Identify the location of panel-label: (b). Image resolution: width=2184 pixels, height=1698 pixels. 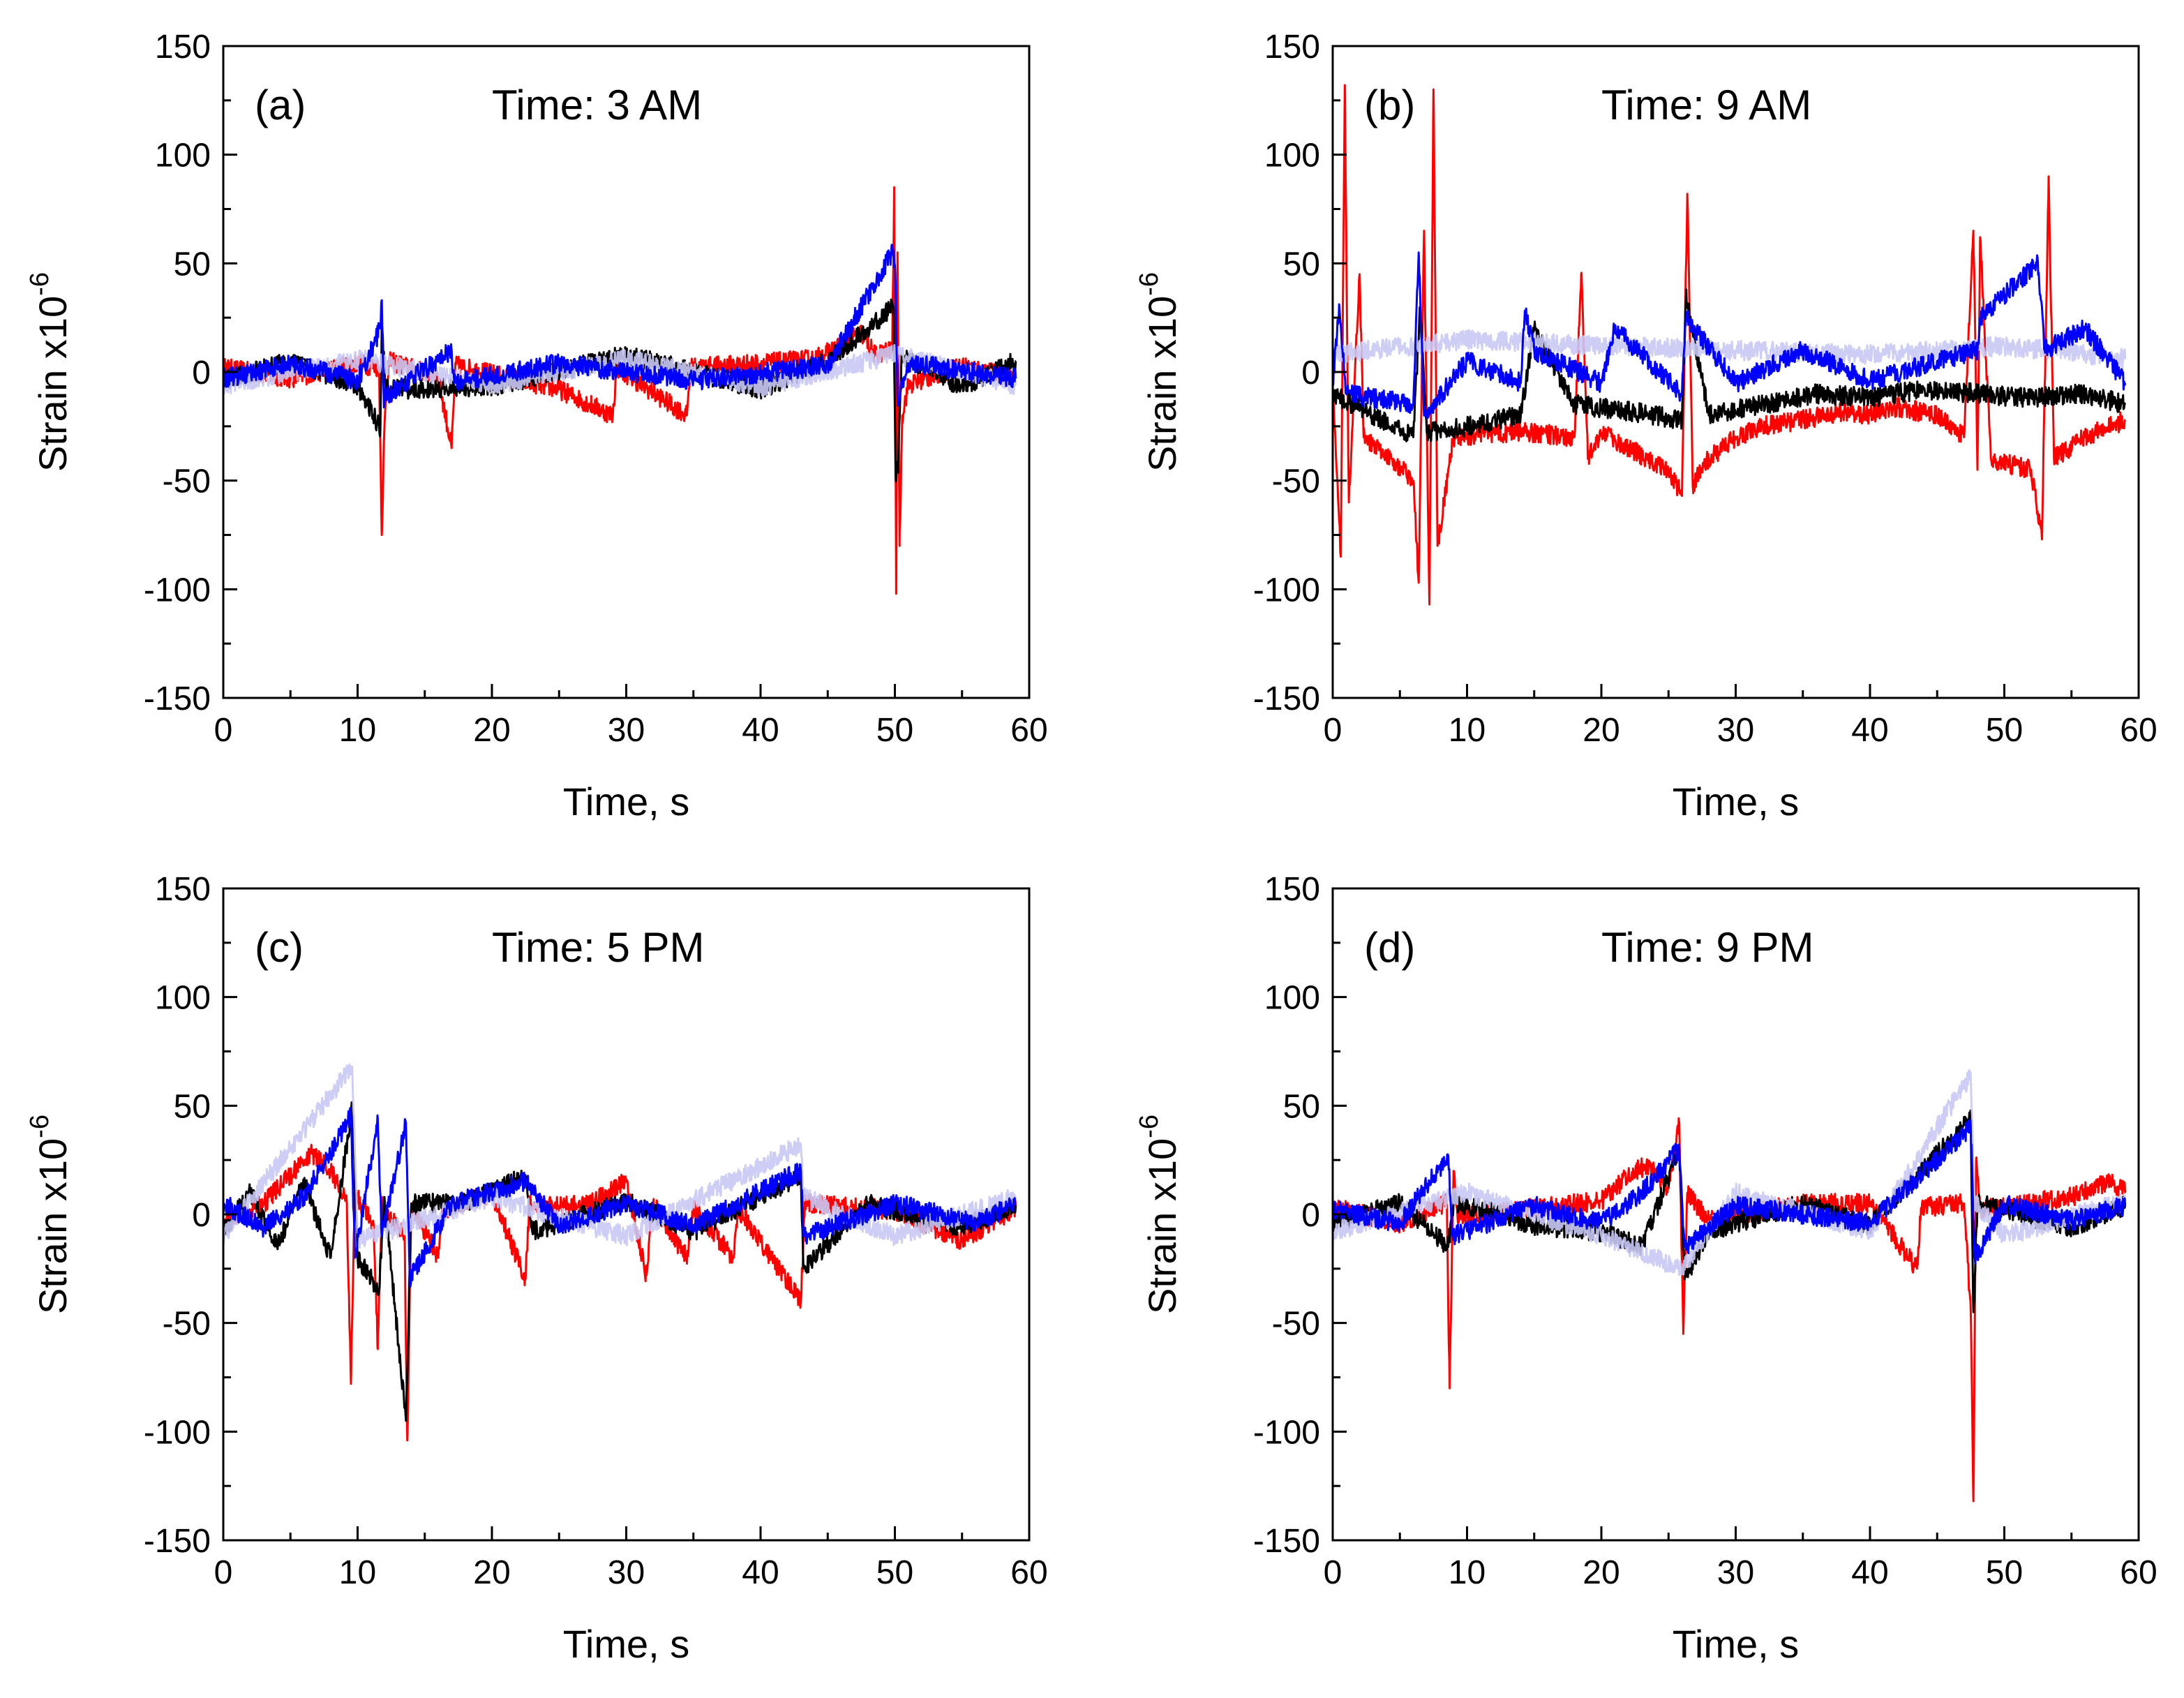
(1389, 105).